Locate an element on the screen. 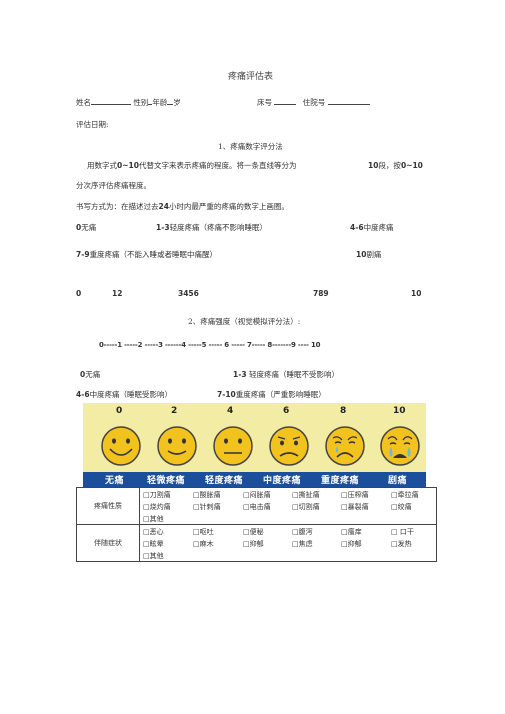 This screenshot has height=714, width=505. face-label-slight: 轻微疼痛 is located at coordinates (166, 481).